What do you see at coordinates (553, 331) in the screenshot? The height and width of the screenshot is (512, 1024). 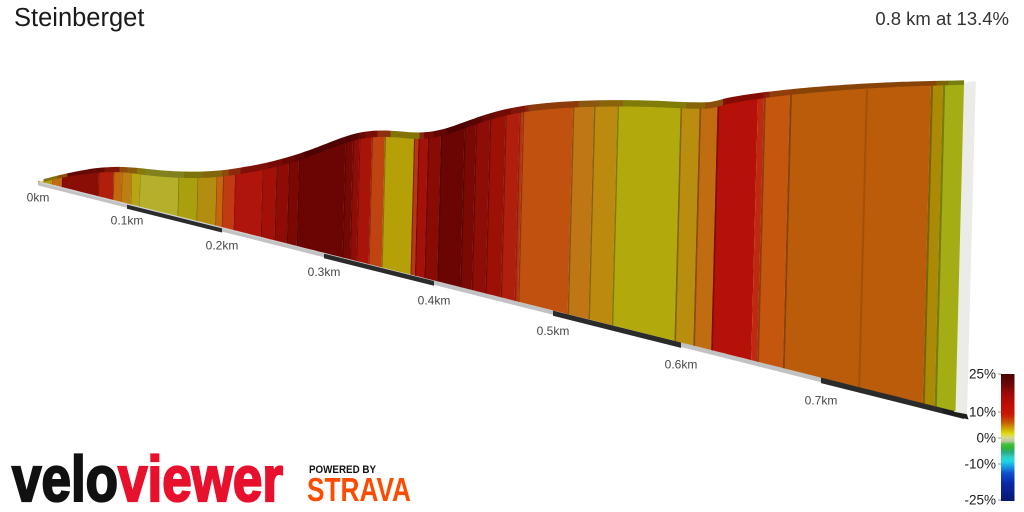 I see `svg-text: 0.5km` at bounding box center [553, 331].